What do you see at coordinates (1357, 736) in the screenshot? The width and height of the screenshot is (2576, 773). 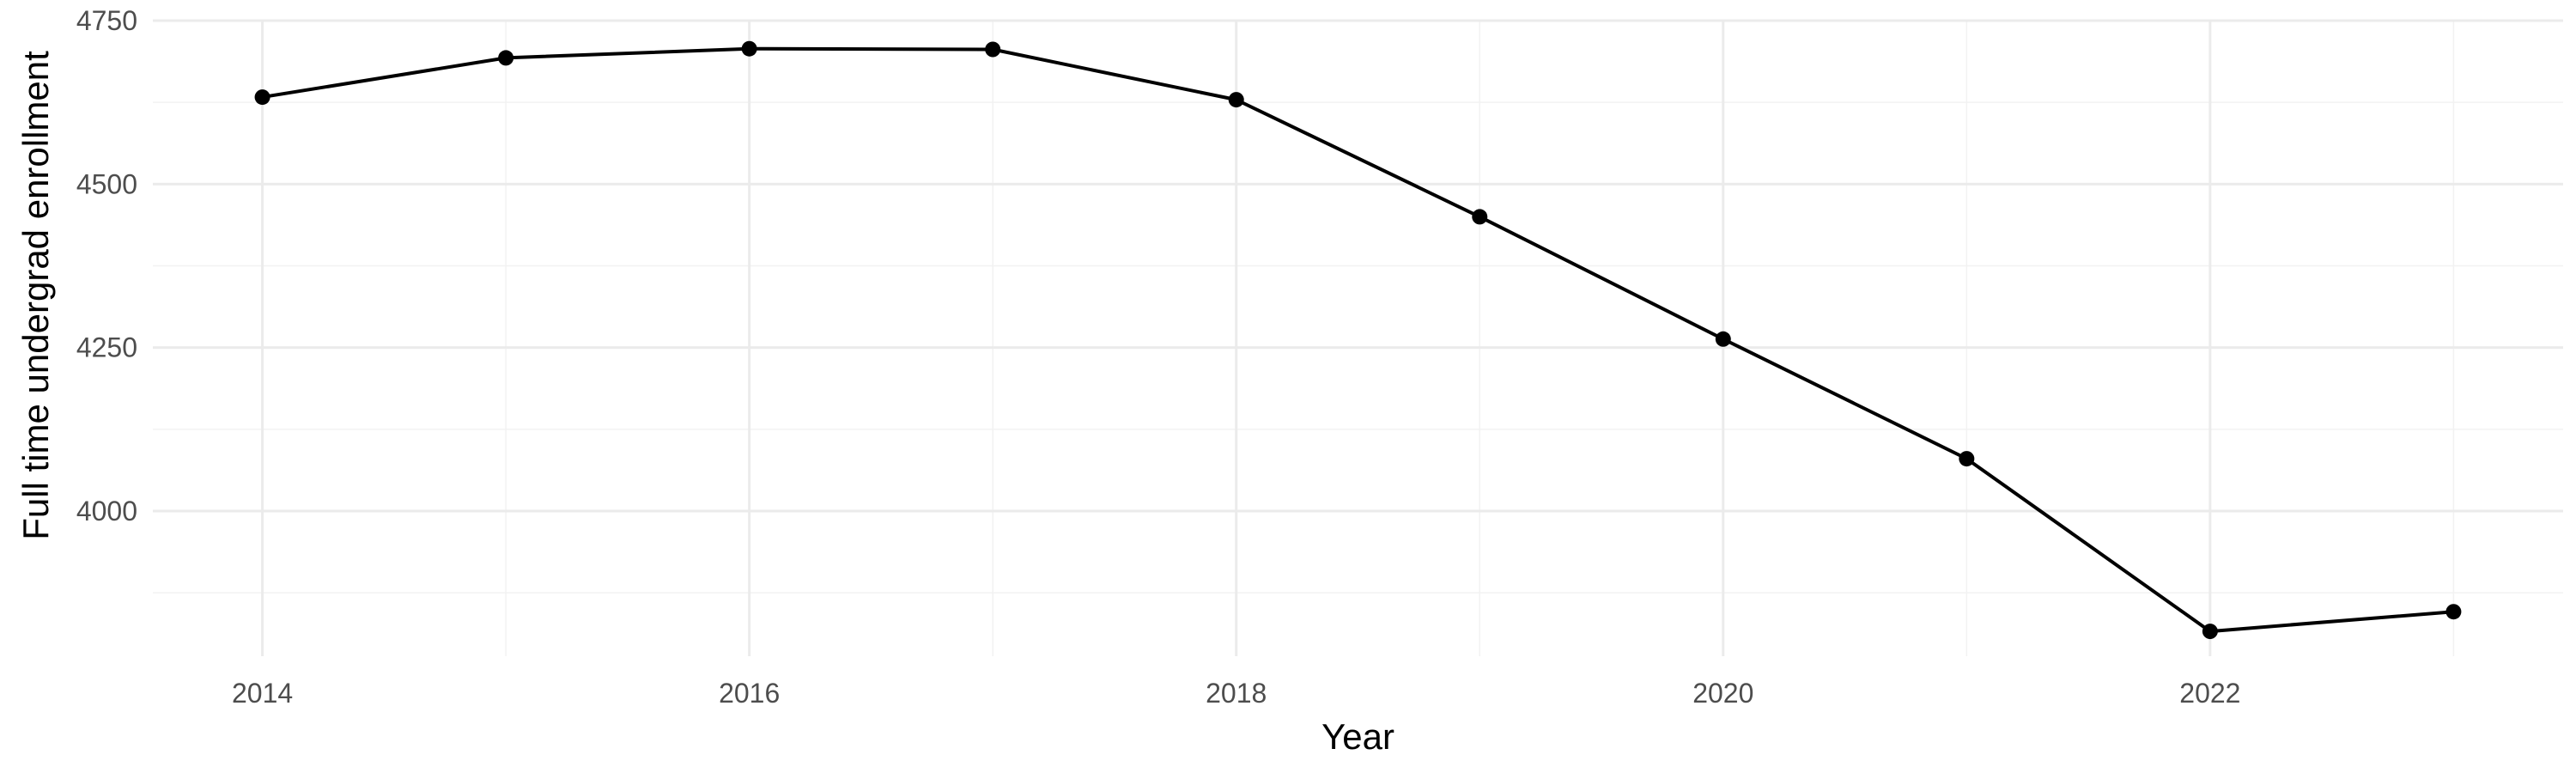 I see `x-axis-title: Year` at bounding box center [1357, 736].